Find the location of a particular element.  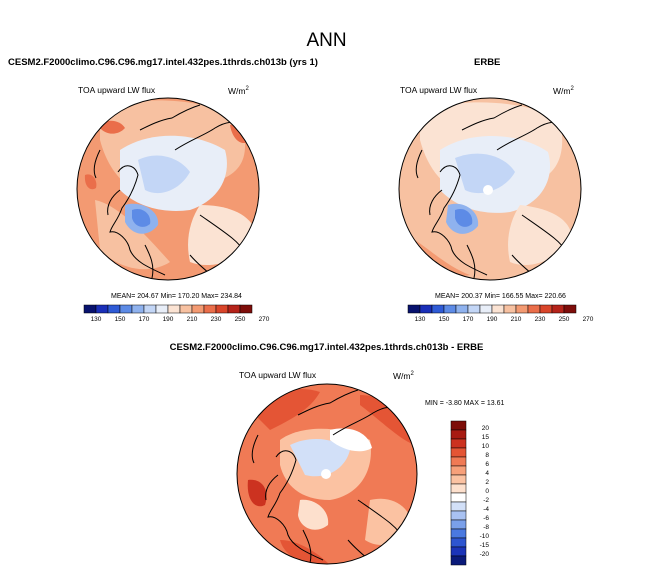

figure-title: ANN is located at coordinates (326, 40).